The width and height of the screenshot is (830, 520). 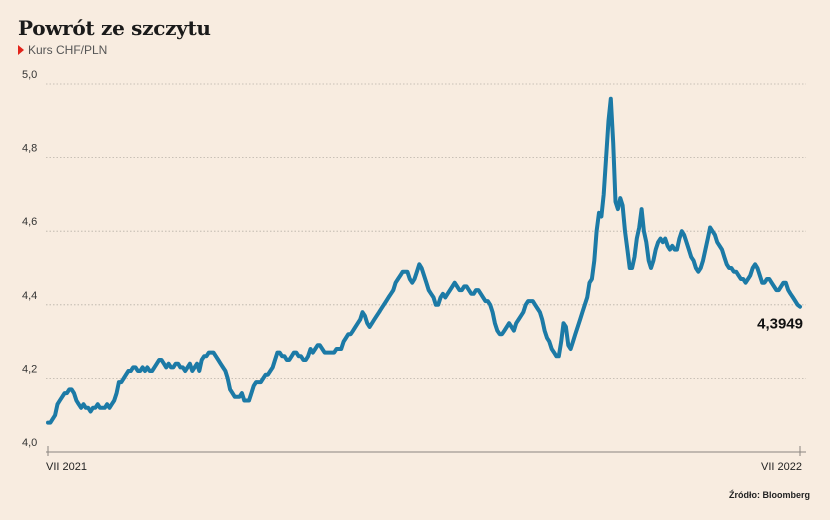 I want to click on y-axis-ticks: 4,0 4,2 4,4 4,6 4,8 5,0, so click(x=29, y=259).